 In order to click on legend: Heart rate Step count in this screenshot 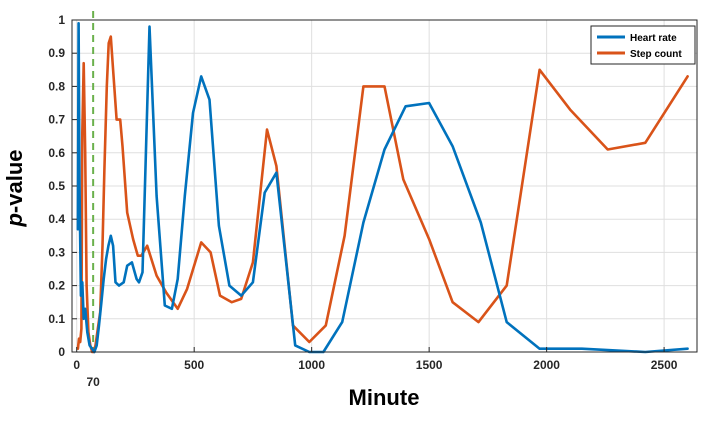, I will do `click(643, 45)`.